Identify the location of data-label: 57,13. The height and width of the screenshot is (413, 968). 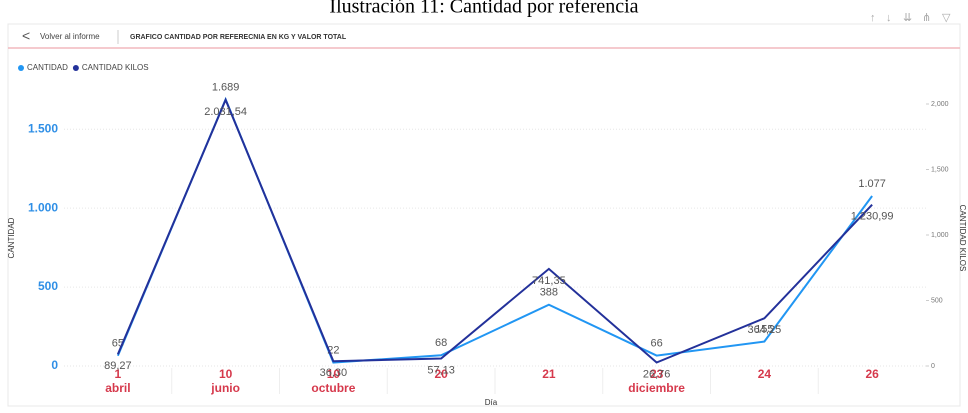
(441, 370).